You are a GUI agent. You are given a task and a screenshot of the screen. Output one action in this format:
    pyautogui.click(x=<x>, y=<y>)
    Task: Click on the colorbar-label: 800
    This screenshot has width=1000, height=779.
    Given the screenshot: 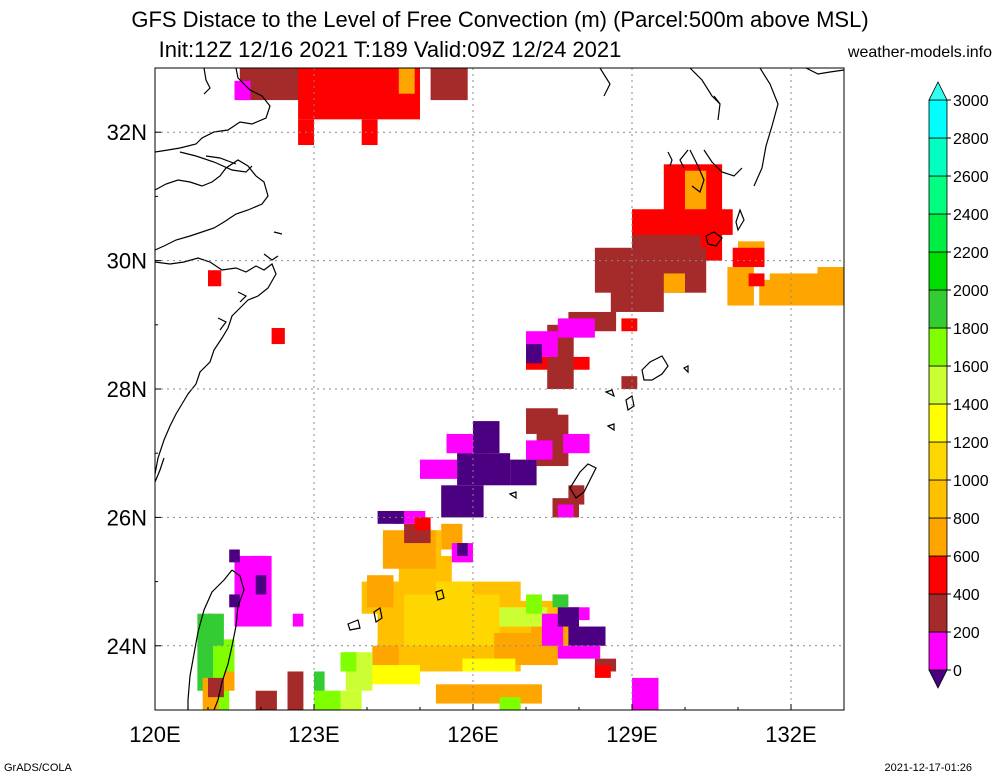 What is the action you would take?
    pyautogui.click(x=966, y=519)
    